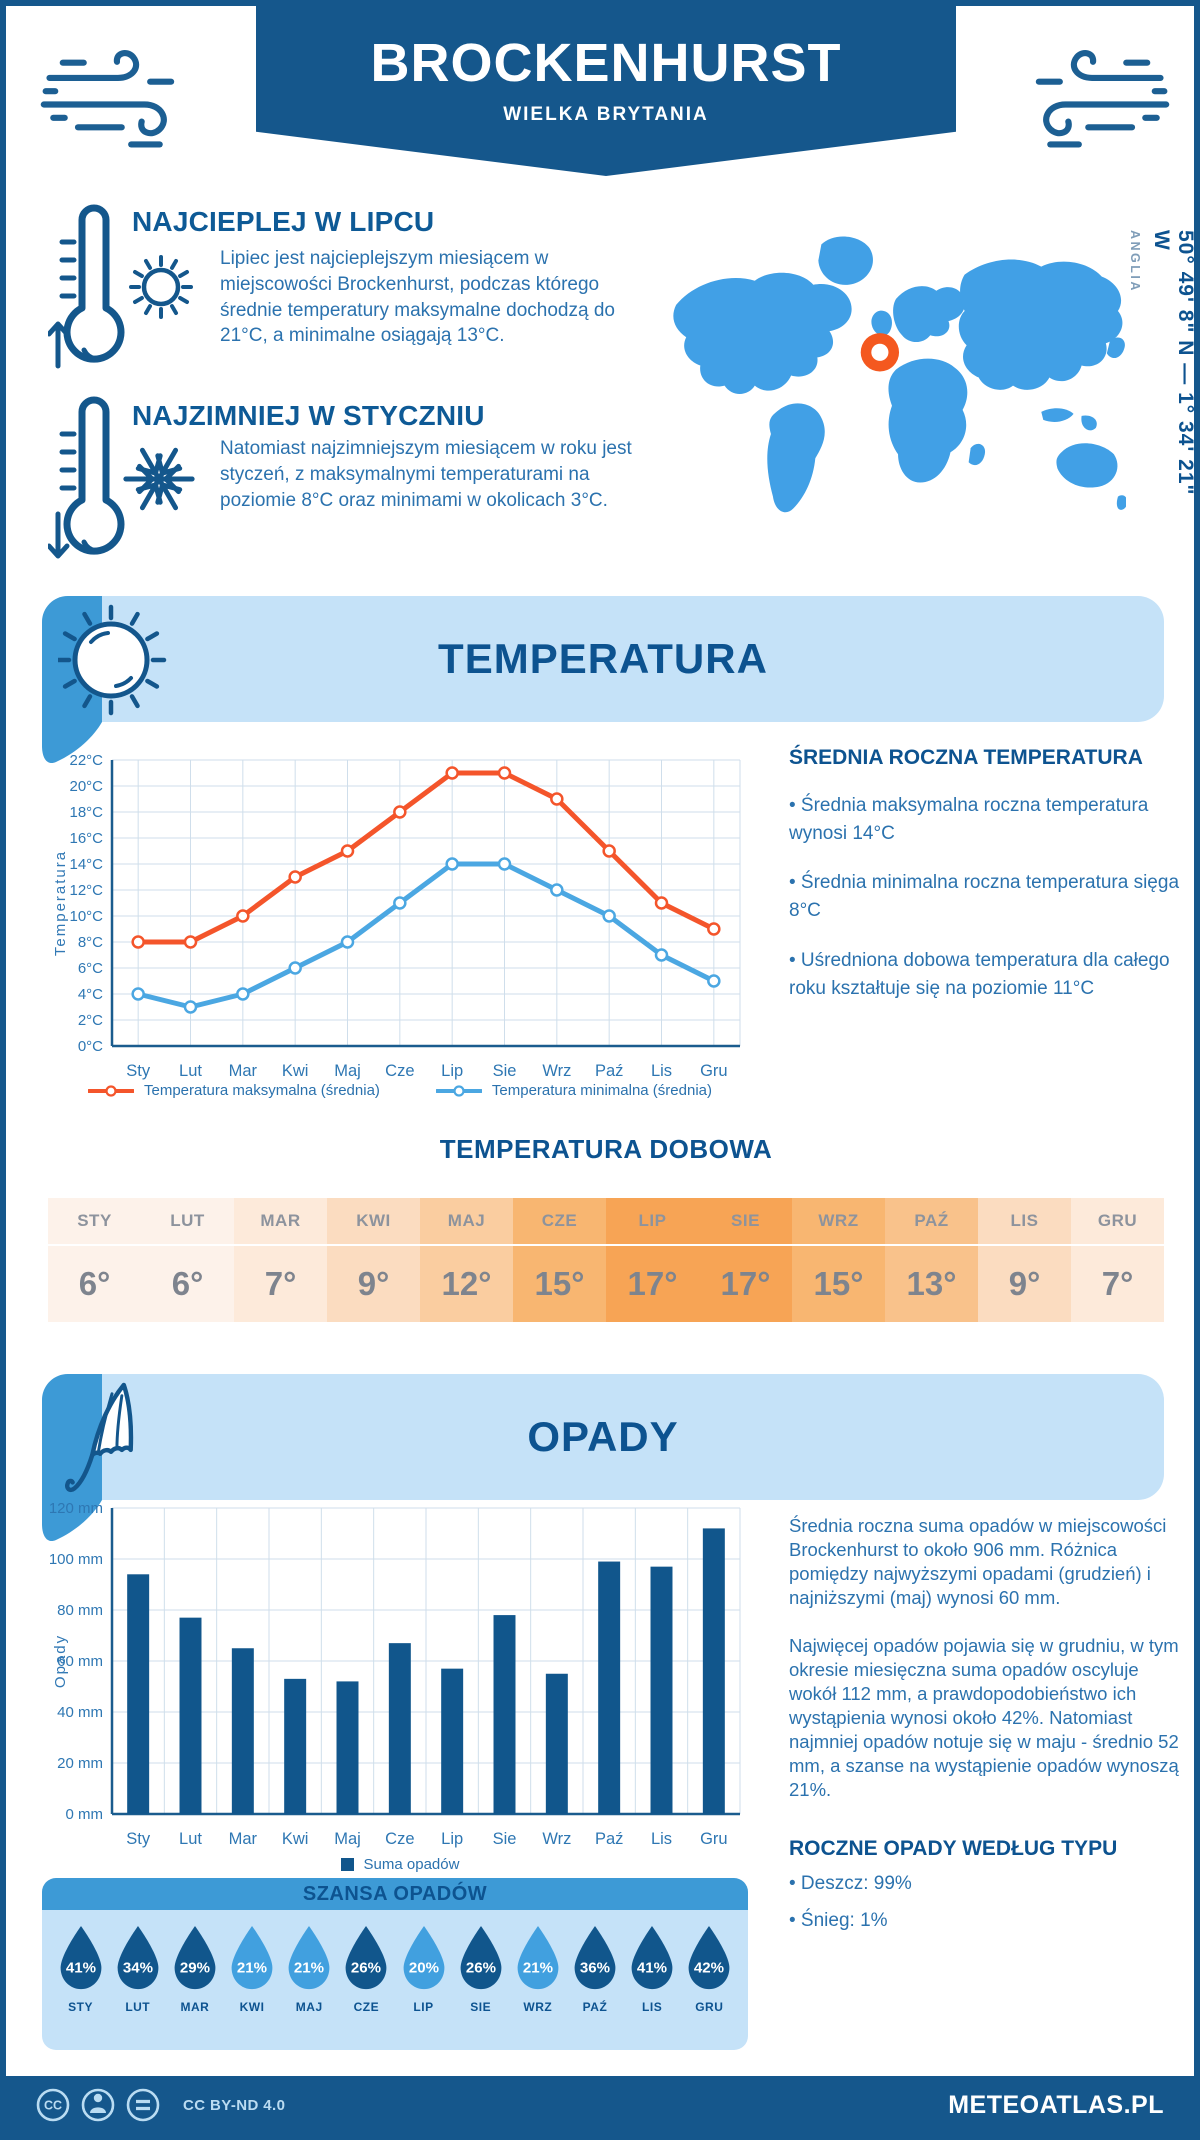 The height and width of the screenshot is (2140, 1200). Describe the element at coordinates (159, 479) in the screenshot. I see `snowflake-icon` at that location.